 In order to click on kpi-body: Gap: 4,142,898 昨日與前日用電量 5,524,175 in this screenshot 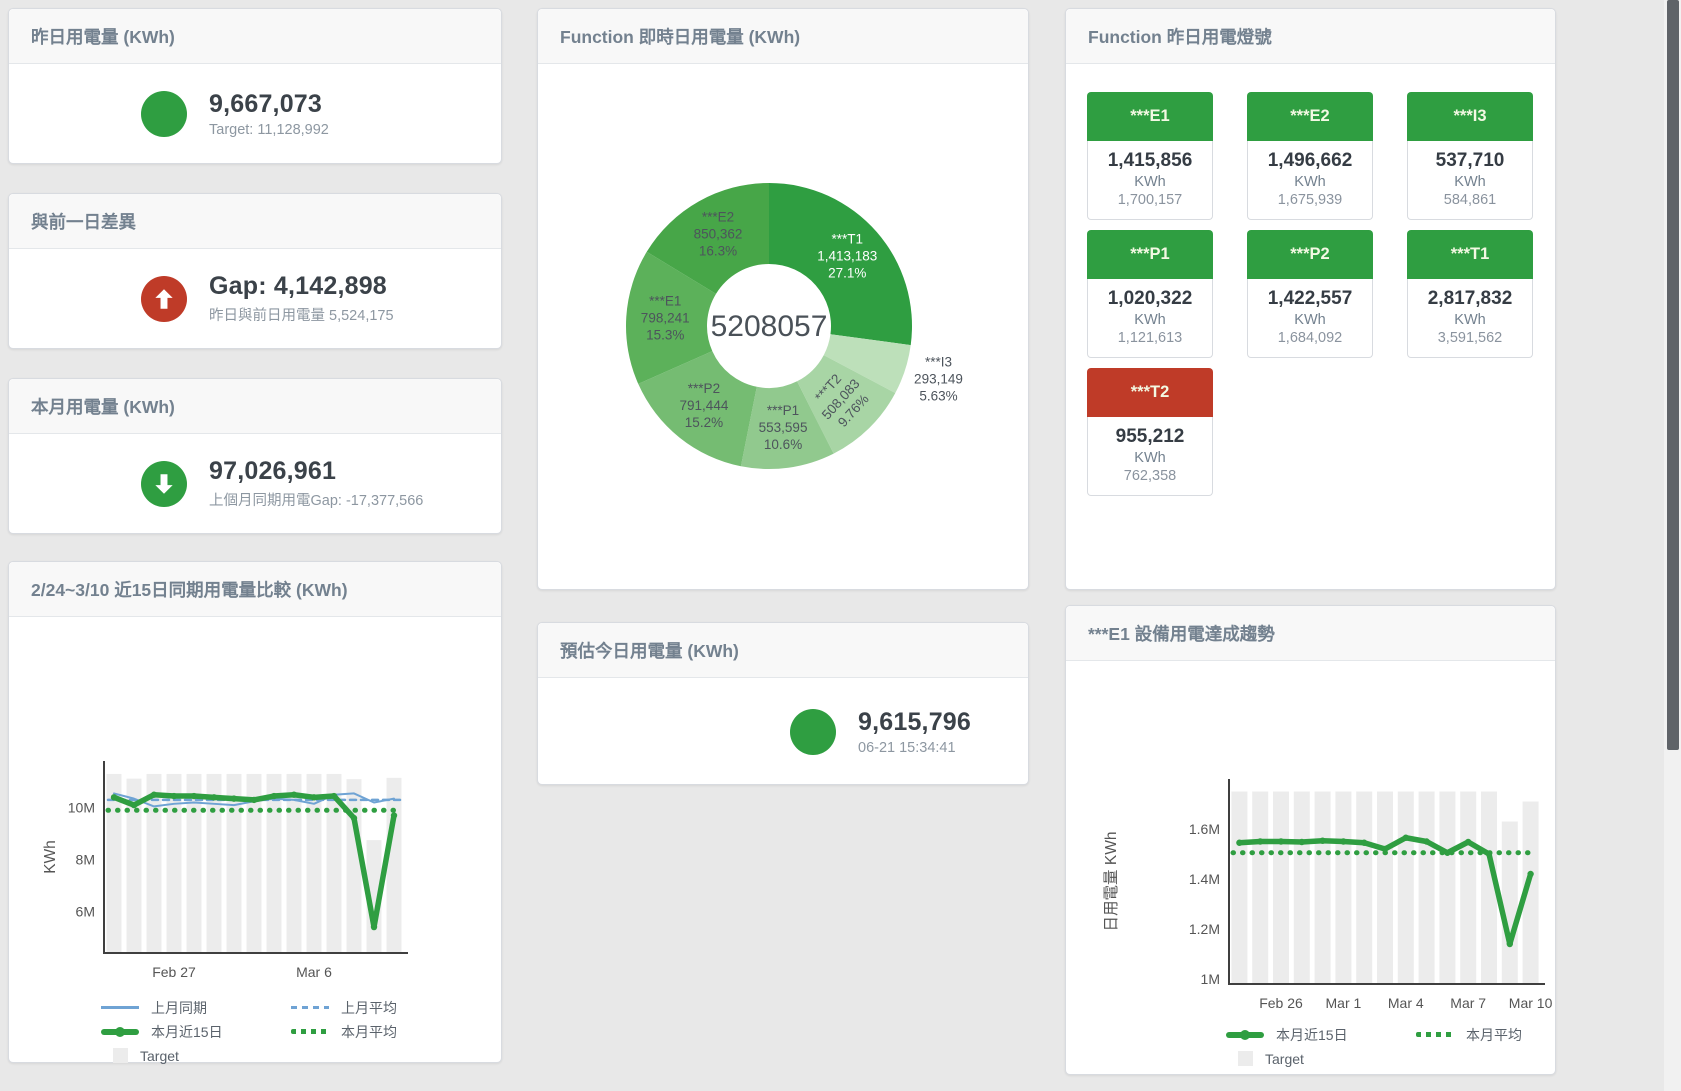, I will do `click(255, 298)`.